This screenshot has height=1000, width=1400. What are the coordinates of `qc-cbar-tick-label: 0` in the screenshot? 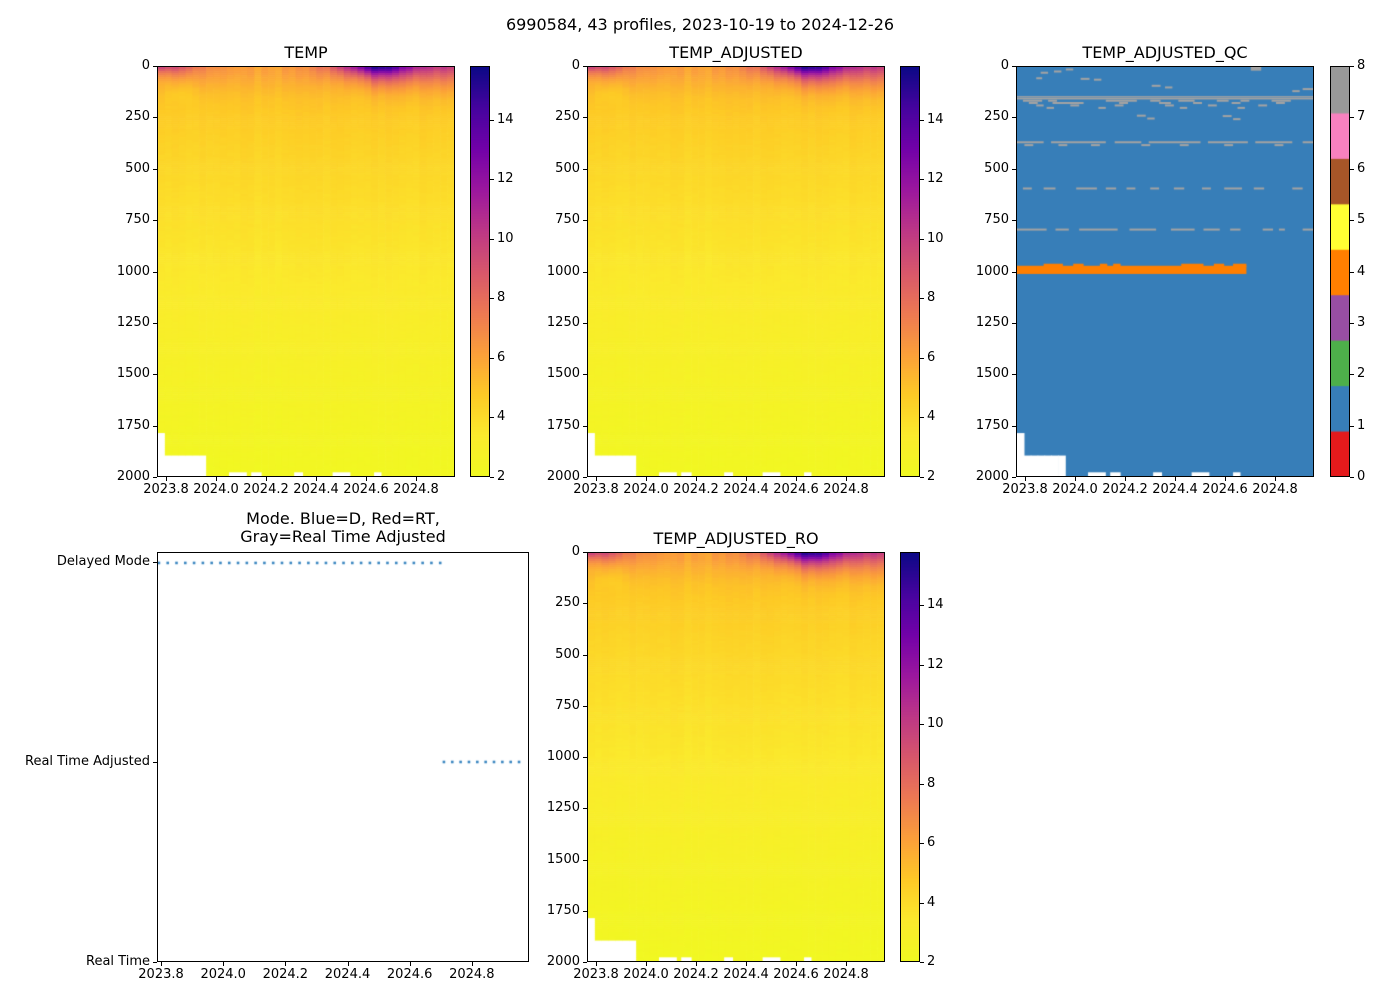 It's located at (1361, 476).